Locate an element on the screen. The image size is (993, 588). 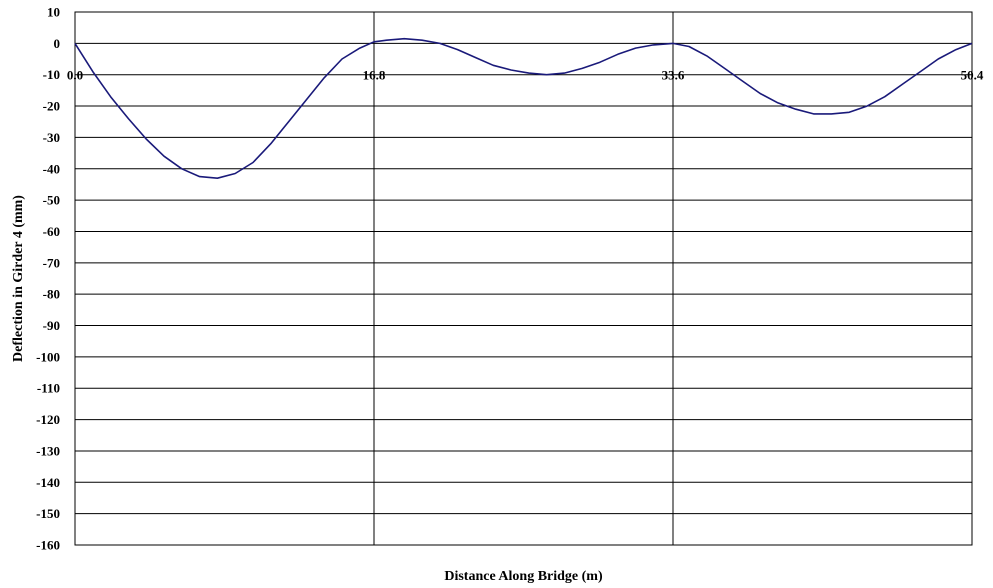
y-tick-label: -90 is located at coordinates (51, 325).